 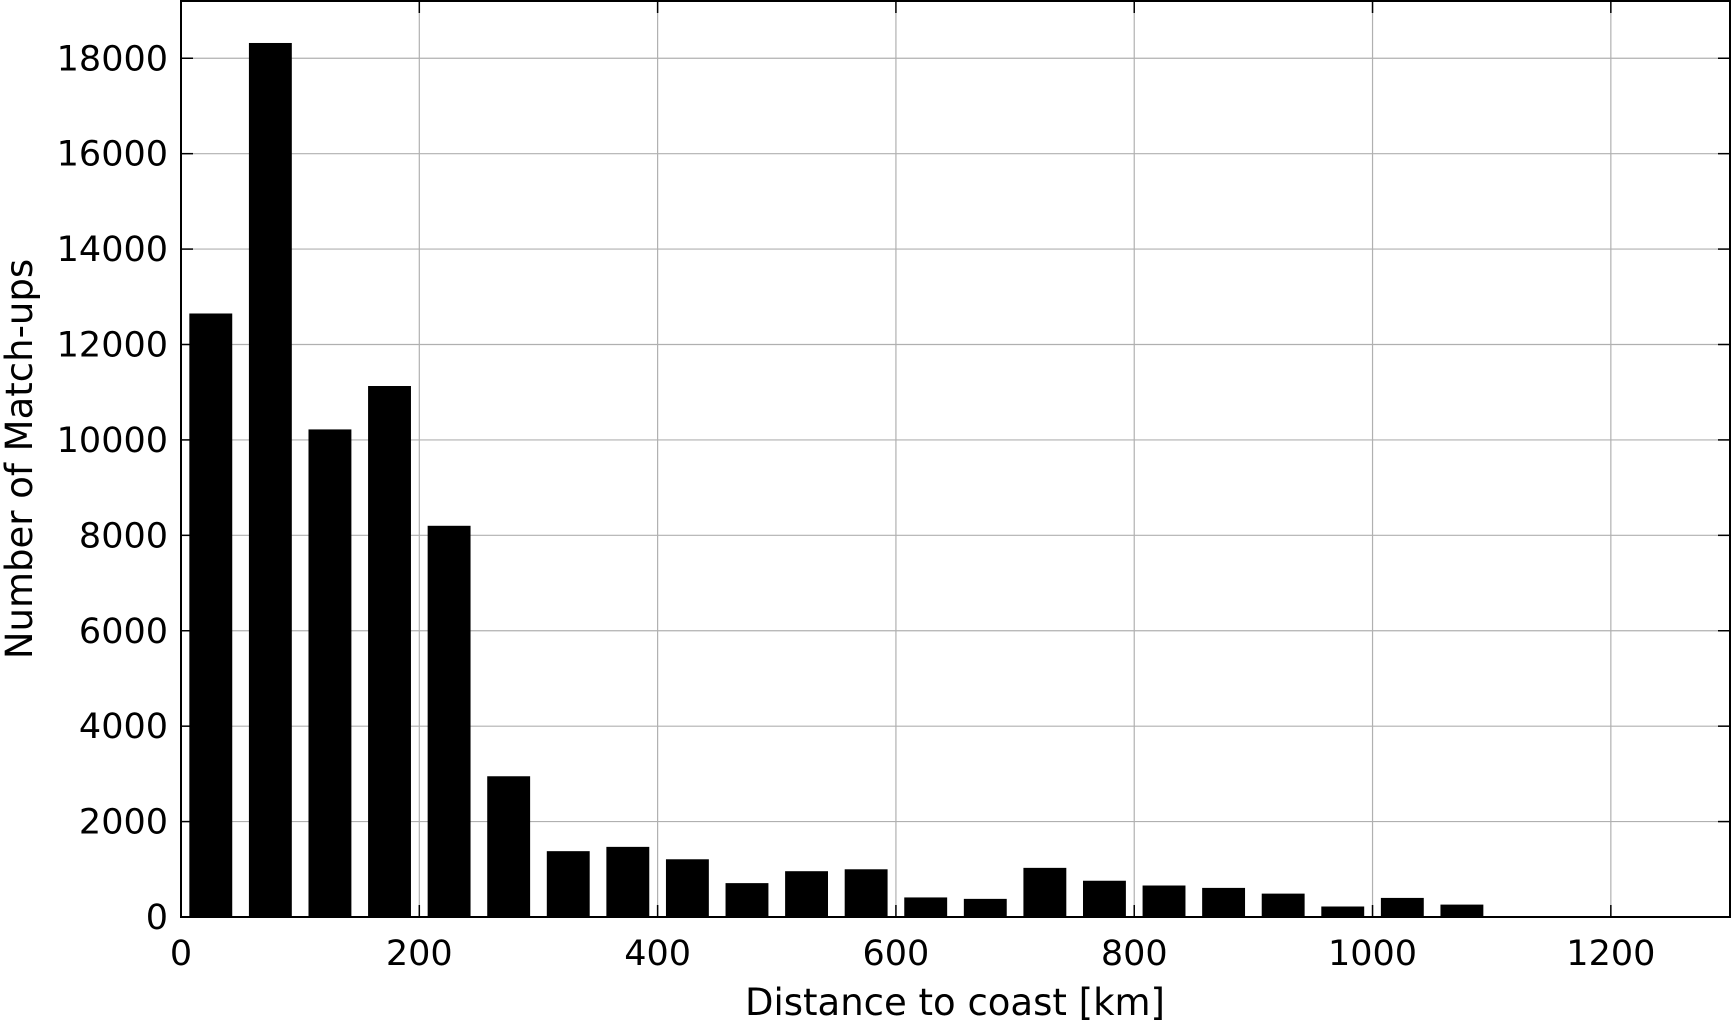 What do you see at coordinates (112, 59) in the screenshot?
I see `y-tick-label: 18000` at bounding box center [112, 59].